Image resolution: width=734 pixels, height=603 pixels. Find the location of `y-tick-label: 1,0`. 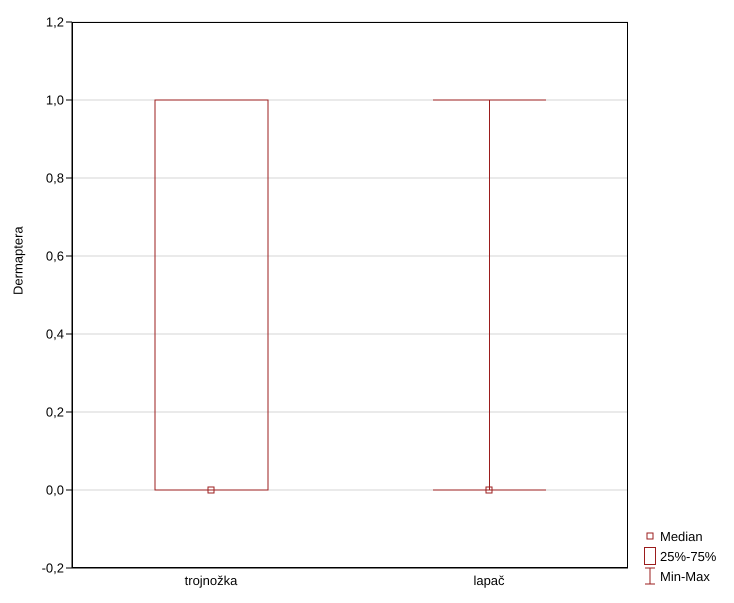

y-tick-label: 1,0 is located at coordinates (55, 100).